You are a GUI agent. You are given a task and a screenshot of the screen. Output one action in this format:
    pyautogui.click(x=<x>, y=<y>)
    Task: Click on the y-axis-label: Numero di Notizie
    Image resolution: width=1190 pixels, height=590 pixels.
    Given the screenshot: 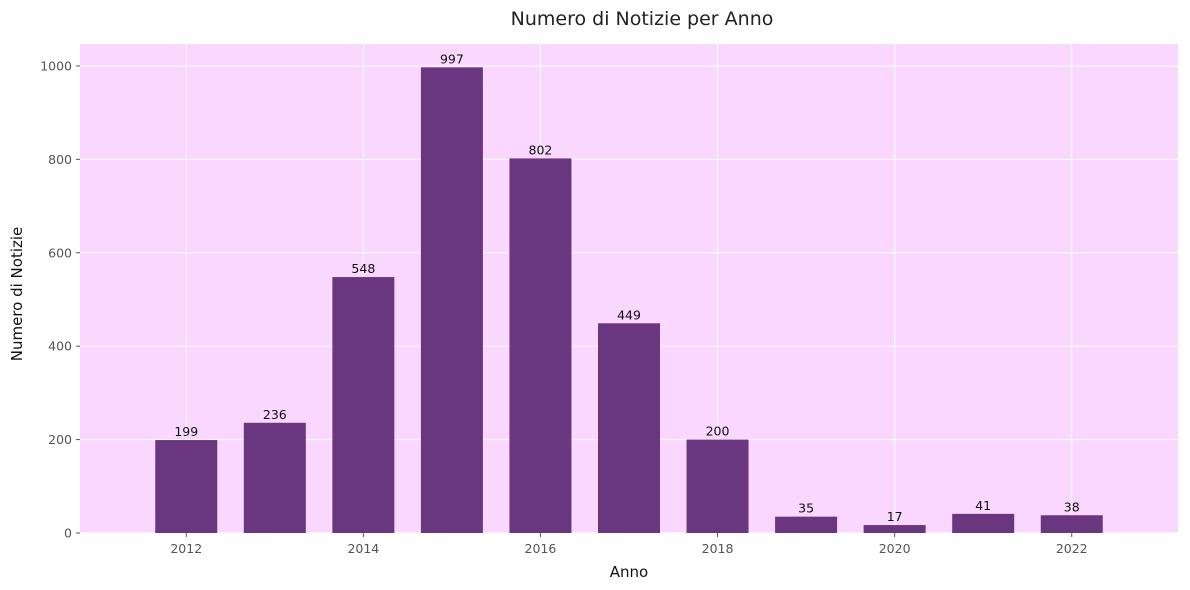 What is the action you would take?
    pyautogui.click(x=17, y=294)
    